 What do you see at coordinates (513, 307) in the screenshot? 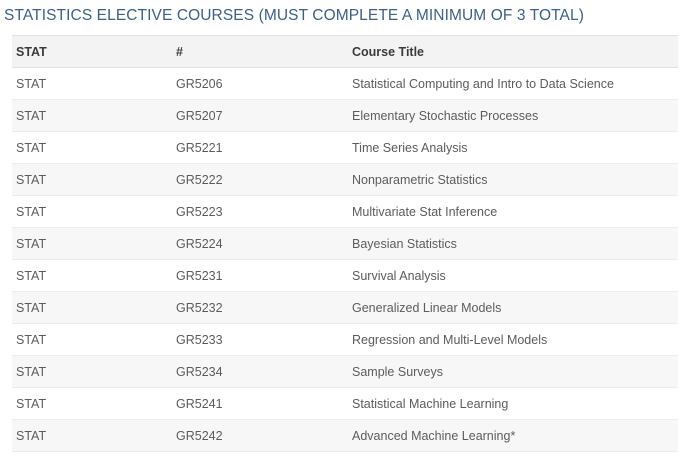
I see `cell-course-title: Generalized Linear Models` at bounding box center [513, 307].